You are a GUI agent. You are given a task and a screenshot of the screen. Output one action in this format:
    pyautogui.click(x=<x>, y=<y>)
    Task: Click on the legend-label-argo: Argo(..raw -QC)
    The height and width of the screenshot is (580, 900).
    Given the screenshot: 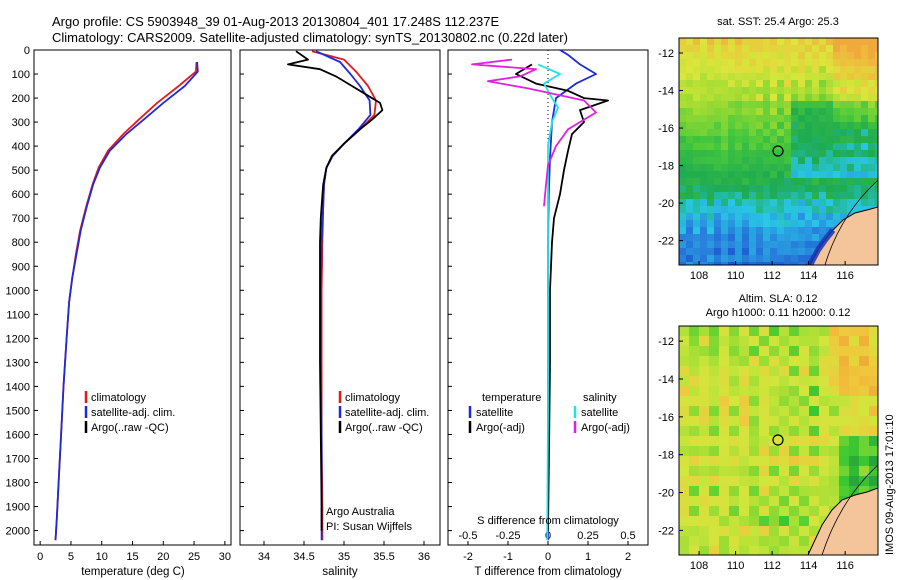 What is the action you would take?
    pyautogui.click(x=384, y=428)
    